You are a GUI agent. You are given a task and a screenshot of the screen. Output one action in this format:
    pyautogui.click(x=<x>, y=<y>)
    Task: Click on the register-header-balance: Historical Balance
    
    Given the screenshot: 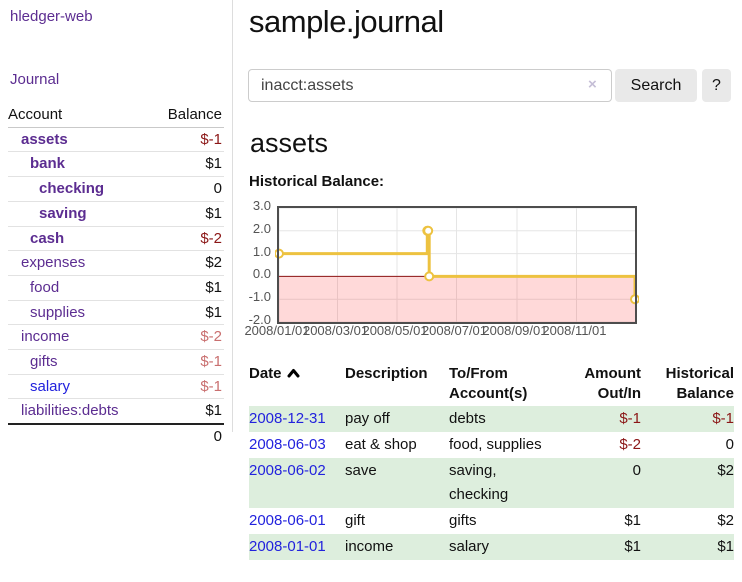 What is the action you would take?
    pyautogui.click(x=699, y=383)
    